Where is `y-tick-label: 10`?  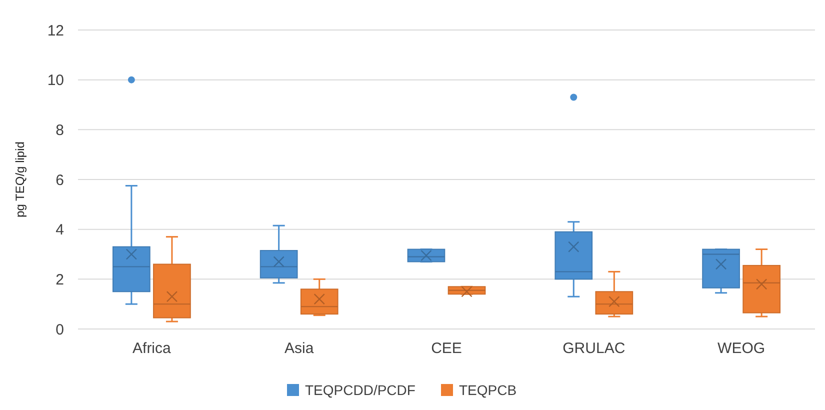
y-tick-label: 10 is located at coordinates (55, 81).